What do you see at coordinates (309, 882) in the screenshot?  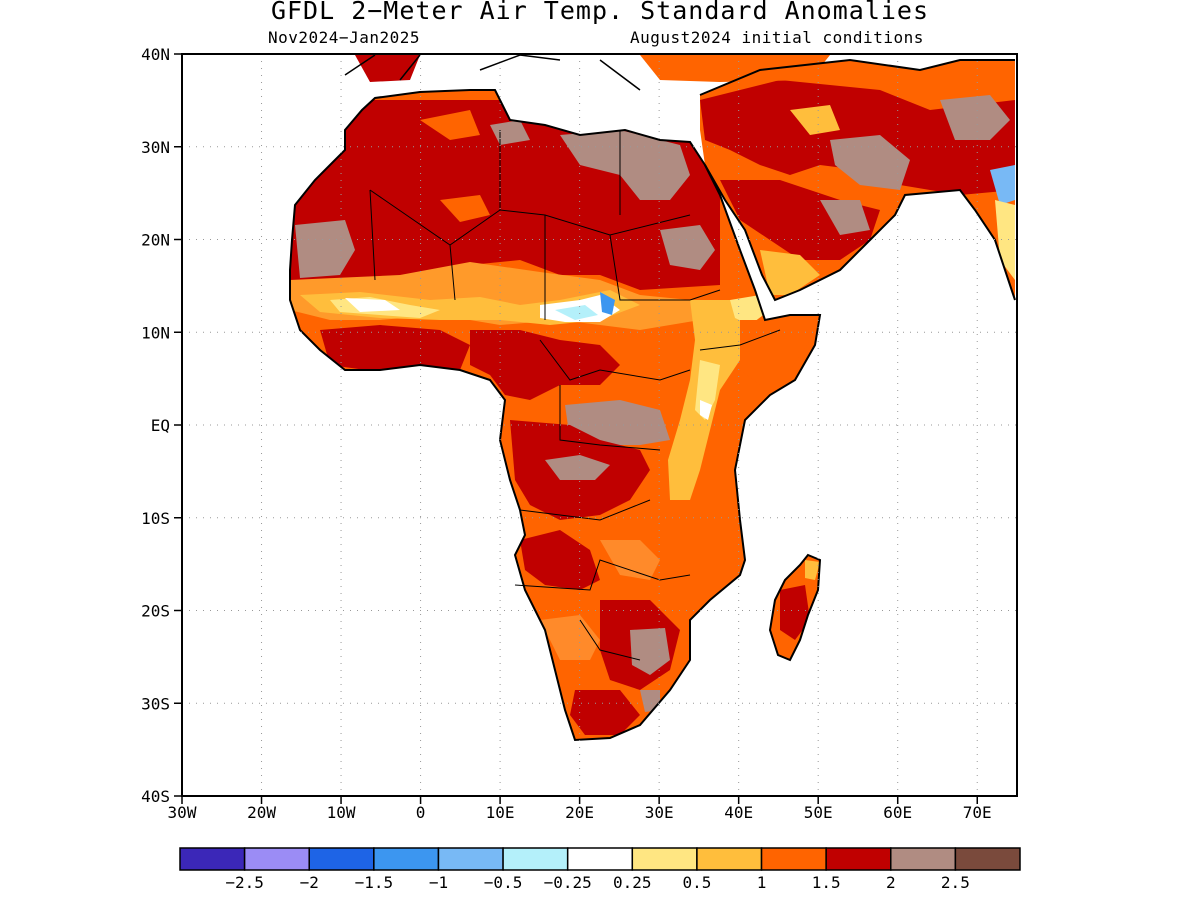 I see `legend-label: −2` at bounding box center [309, 882].